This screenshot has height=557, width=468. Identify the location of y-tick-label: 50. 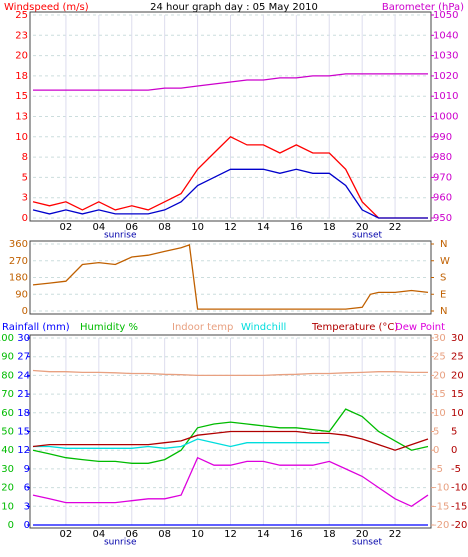
(7, 432).